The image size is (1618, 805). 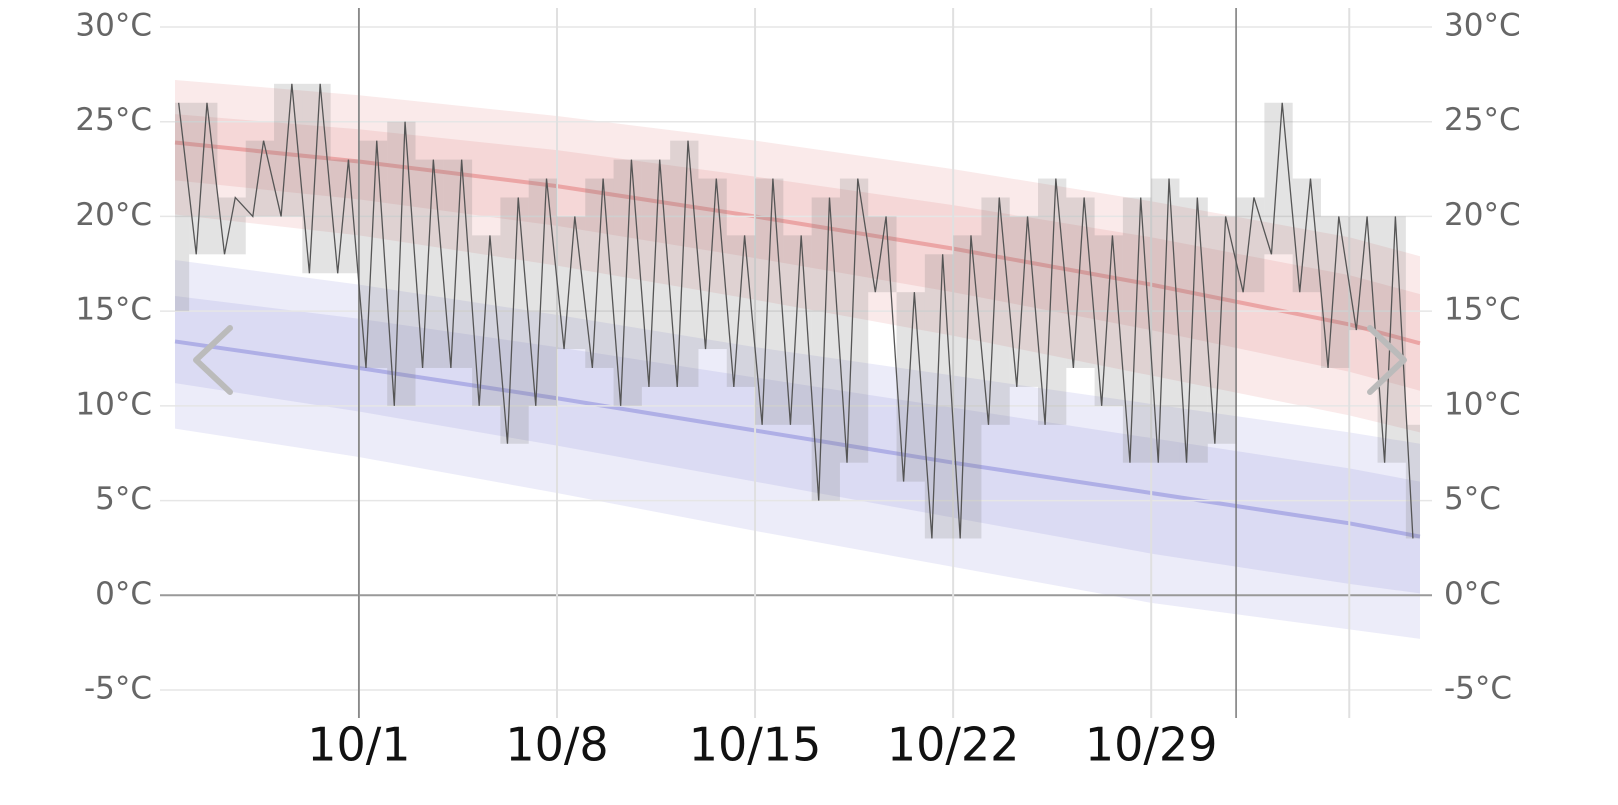 I want to click on y-tick-label-right: 0°C, so click(x=1472, y=594).